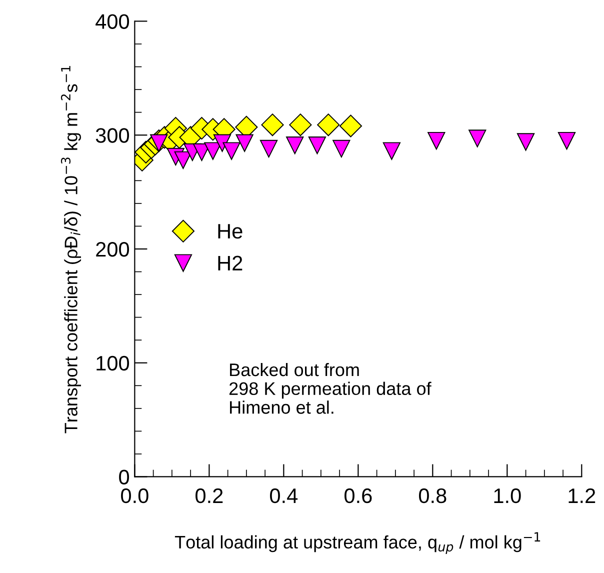 Image resolution: width=604 pixels, height=573 pixels. I want to click on x-tick-label: 0.4, so click(284, 496).